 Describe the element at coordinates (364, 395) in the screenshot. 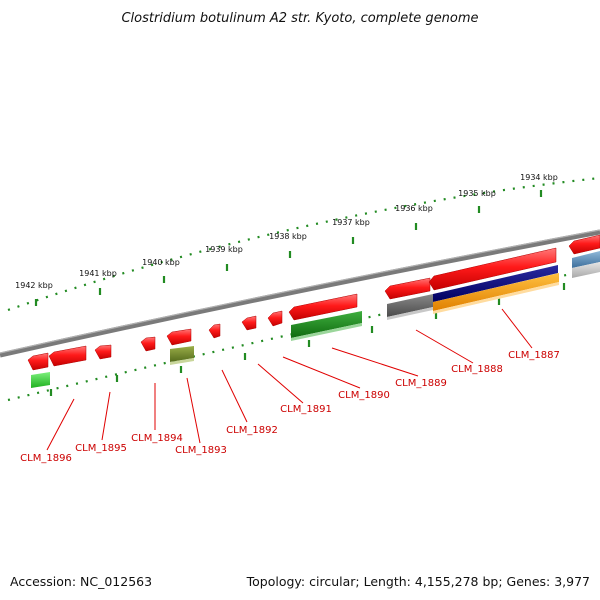

I see `gene-label-clm-1890: CLM_1890` at that location.